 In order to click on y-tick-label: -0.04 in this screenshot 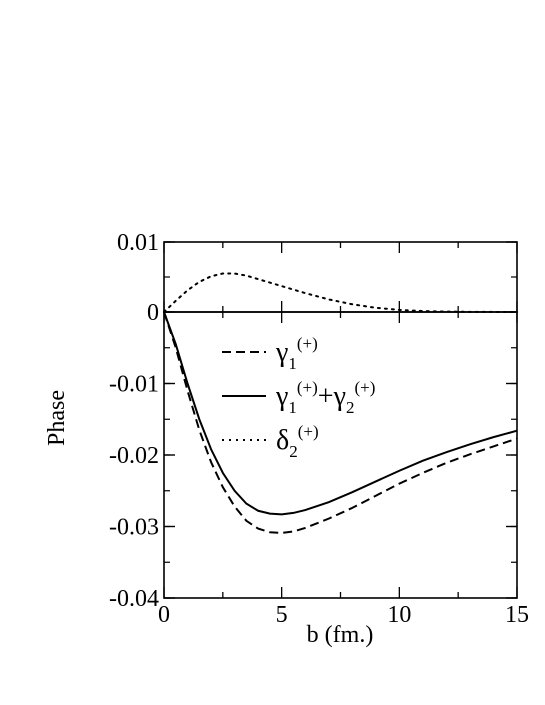, I will do `click(134, 599)`.